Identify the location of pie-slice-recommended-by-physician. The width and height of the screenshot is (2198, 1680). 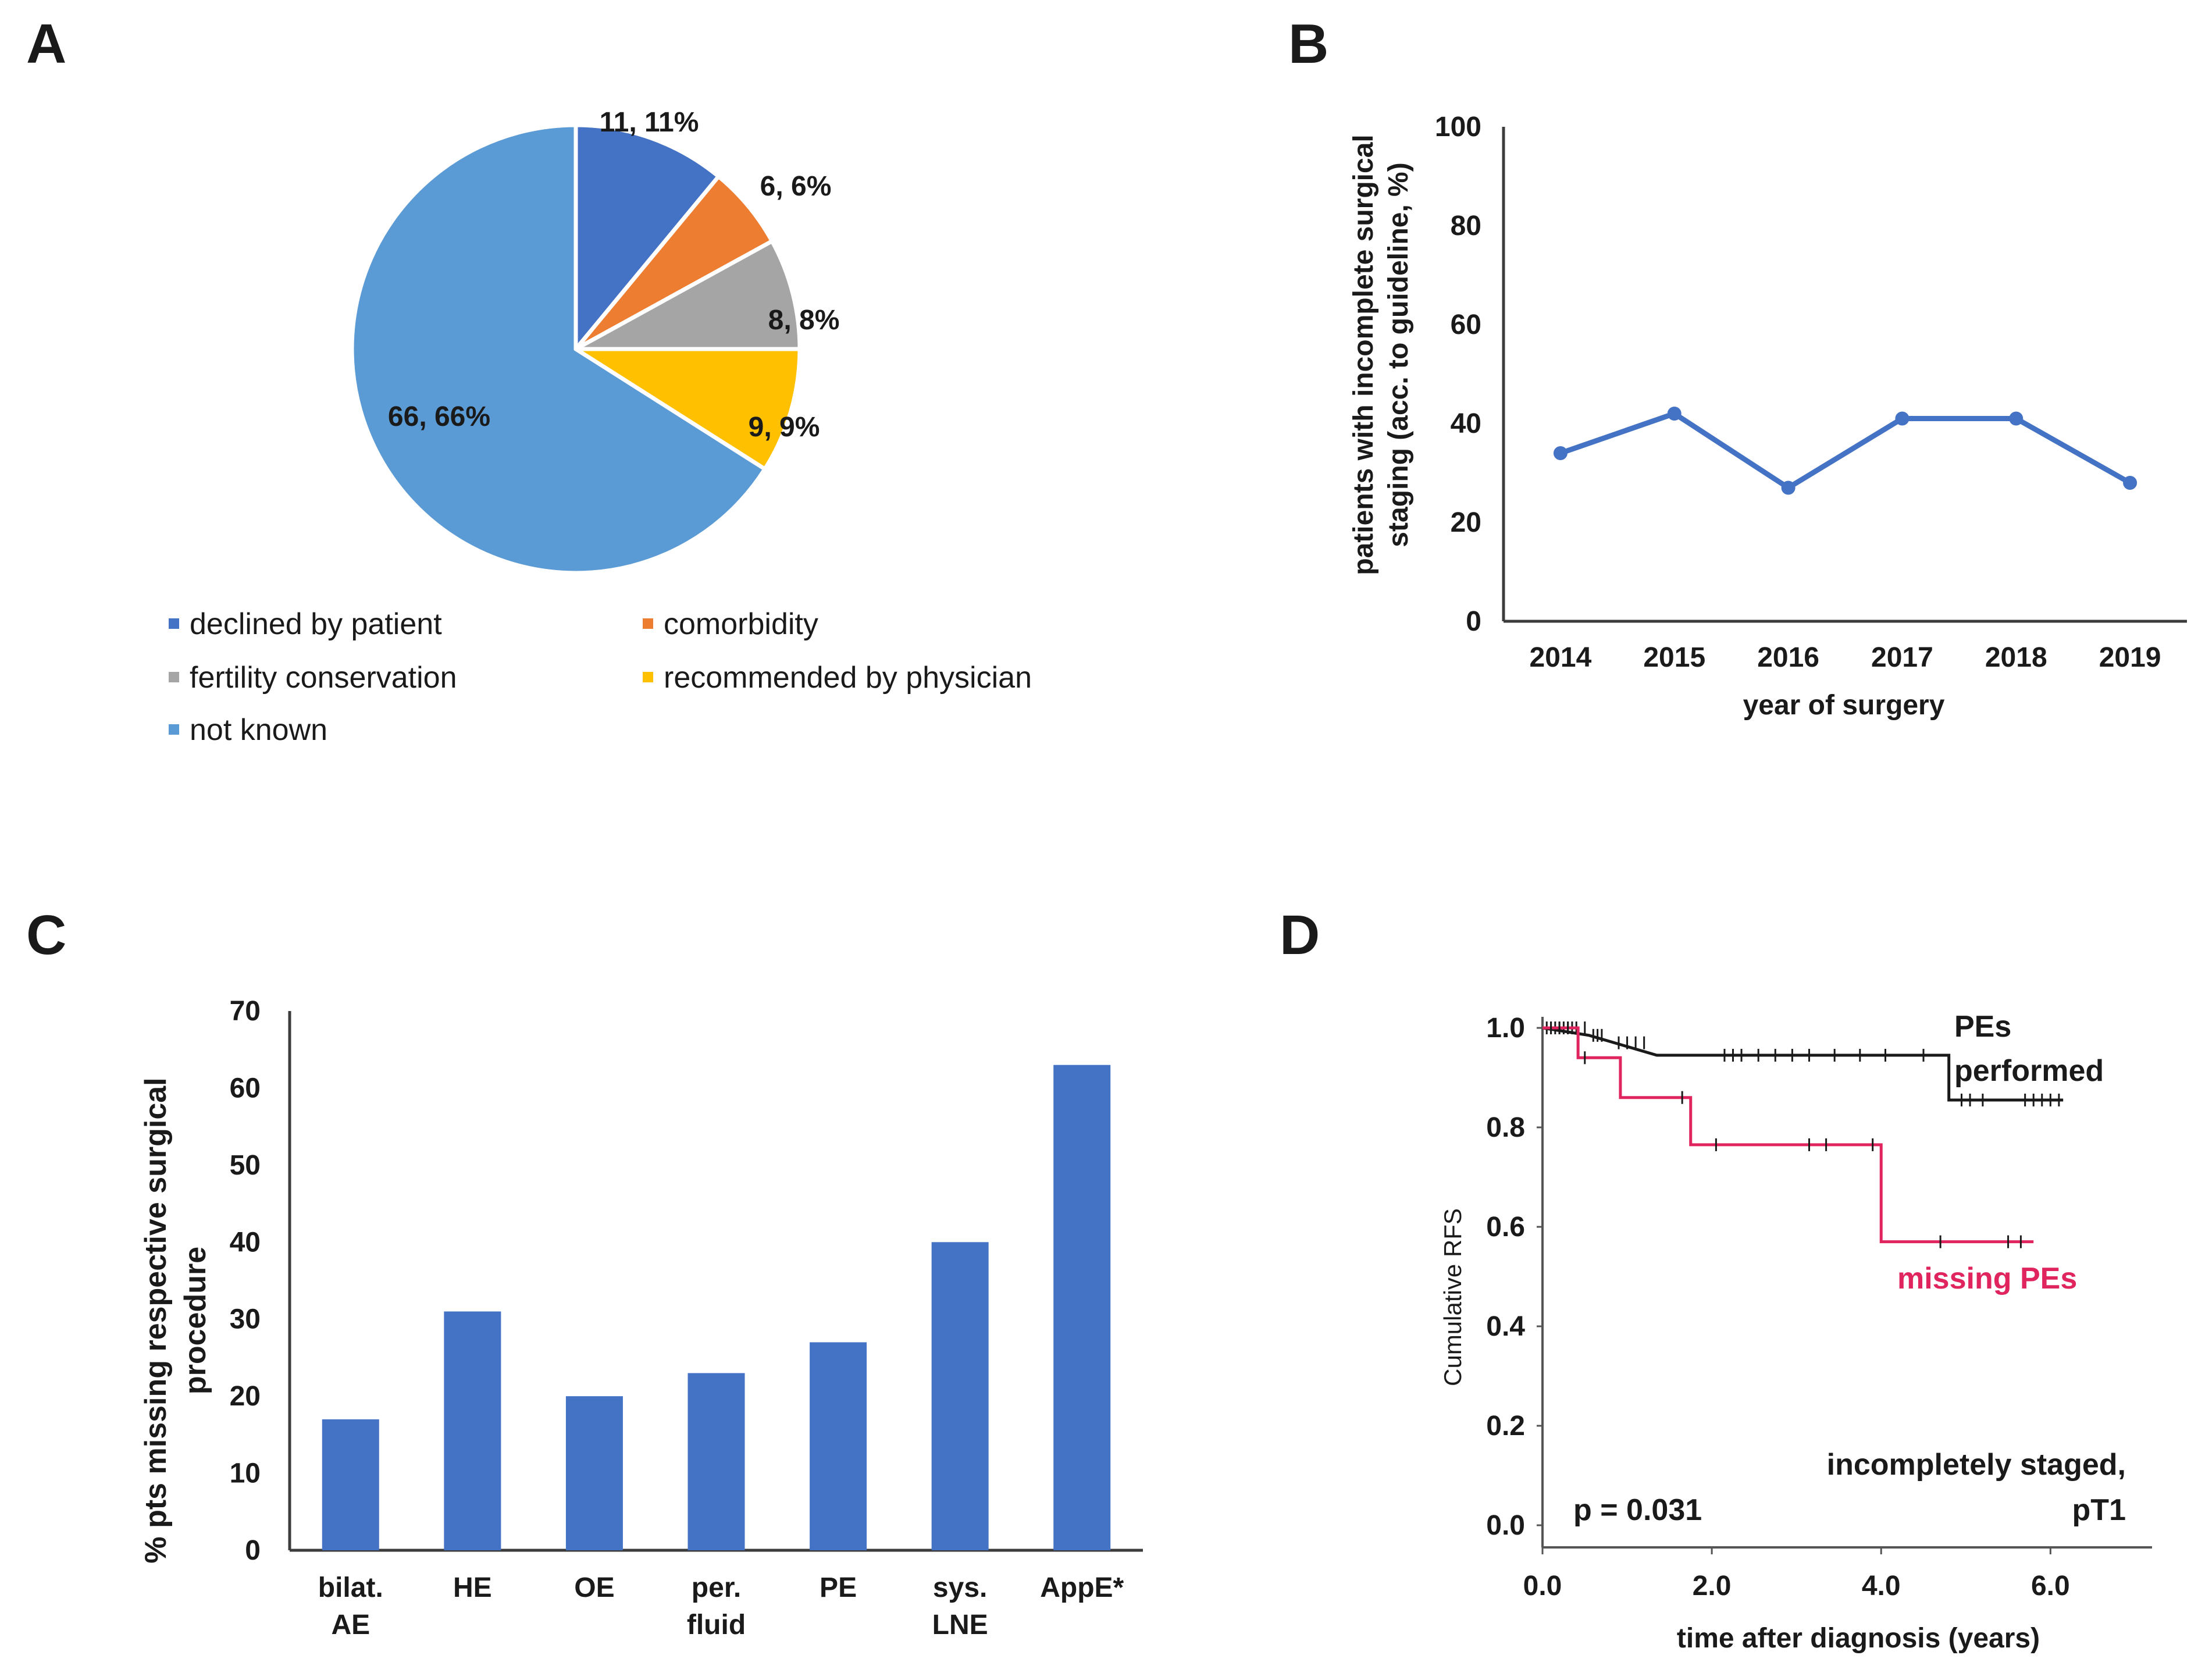
(685, 409).